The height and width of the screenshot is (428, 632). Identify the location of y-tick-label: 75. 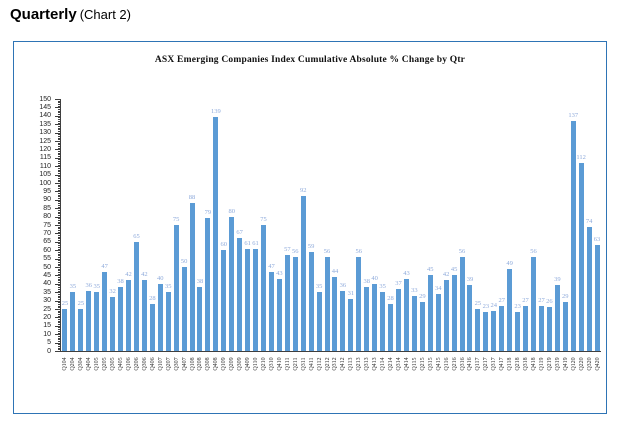
(47, 225).